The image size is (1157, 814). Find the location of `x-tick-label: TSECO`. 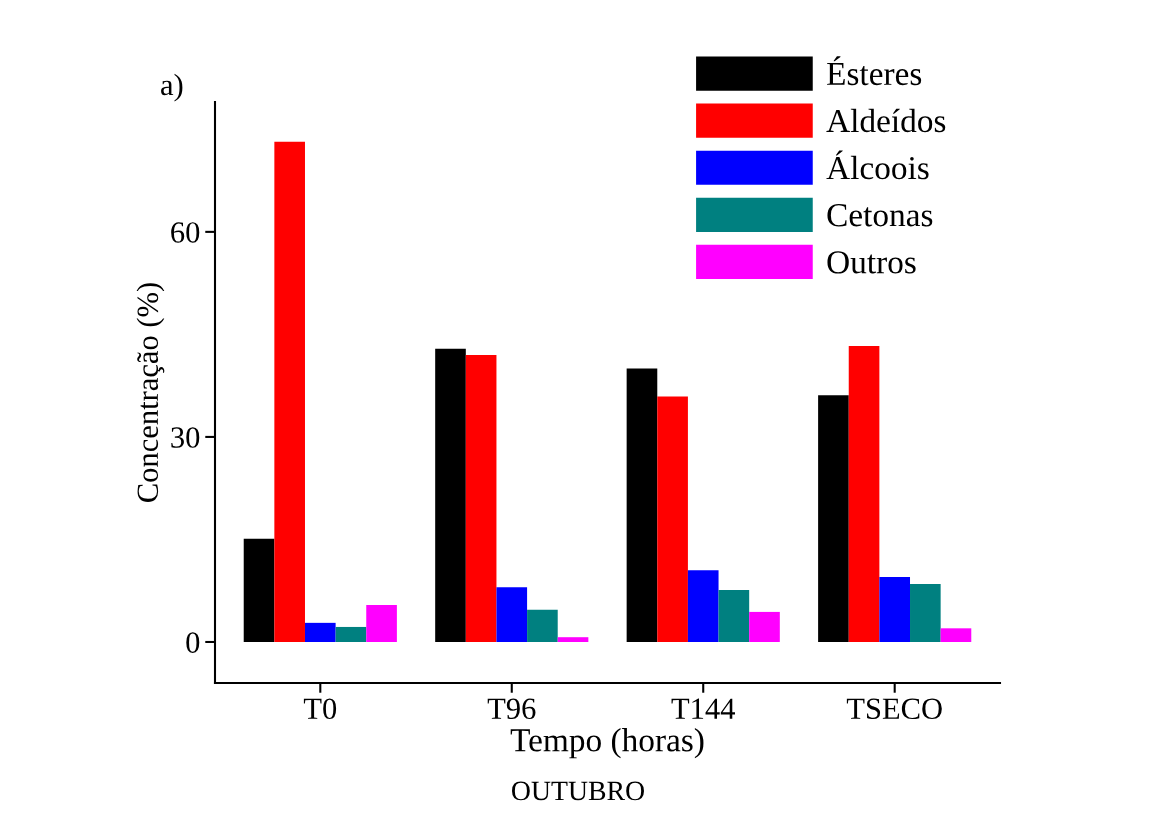

x-tick-label: TSECO is located at coordinates (894, 709).